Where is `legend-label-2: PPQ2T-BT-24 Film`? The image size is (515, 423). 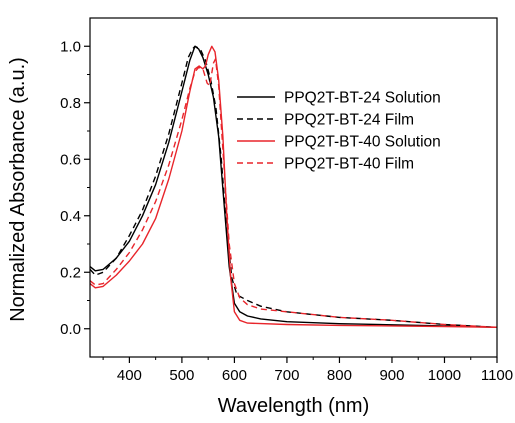 legend-label-2: PPQ2T-BT-24 Film is located at coordinates (349, 120).